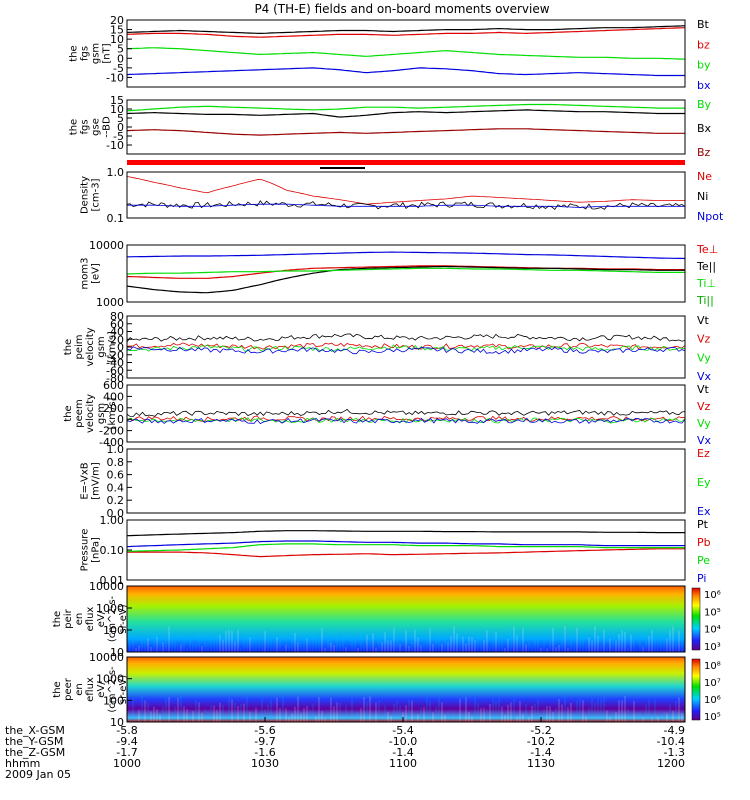  I want to click on y-tick-label: 1000, so click(110, 302).